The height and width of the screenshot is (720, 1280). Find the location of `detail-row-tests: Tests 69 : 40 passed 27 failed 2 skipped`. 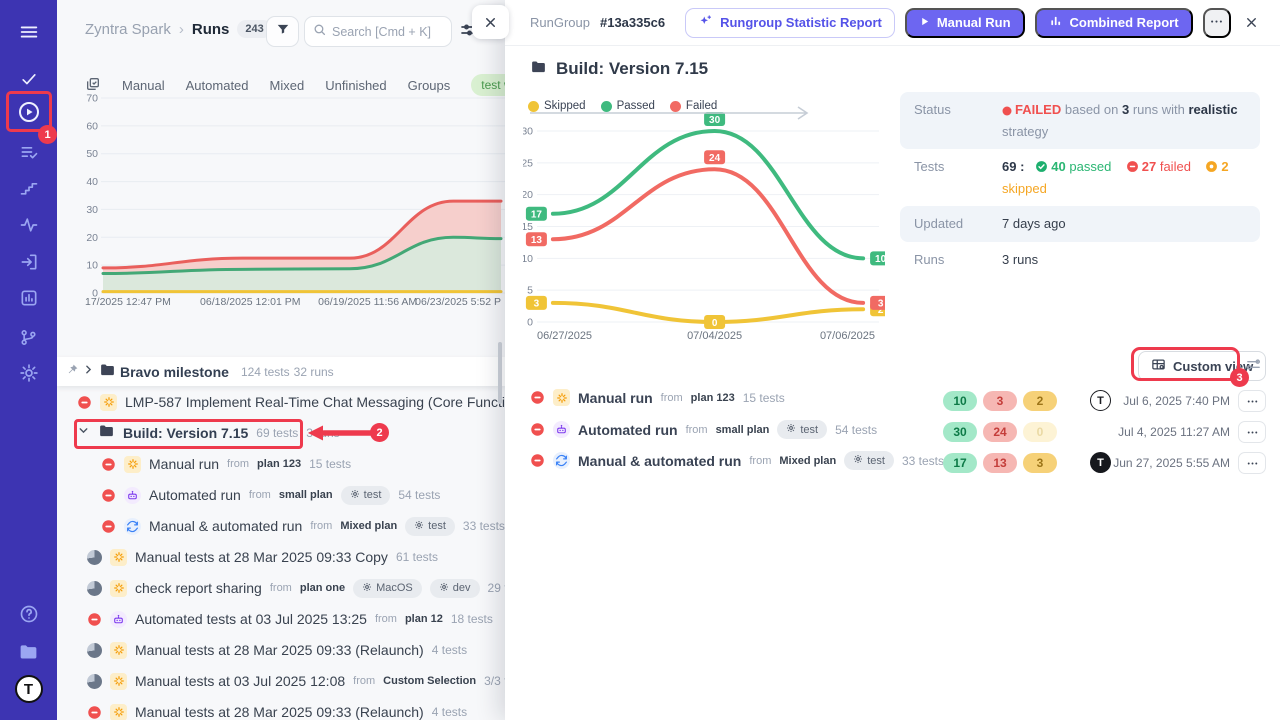

detail-row-tests: Tests 69 : 40 passed 27 failed 2 skipped is located at coordinates (1071, 177).